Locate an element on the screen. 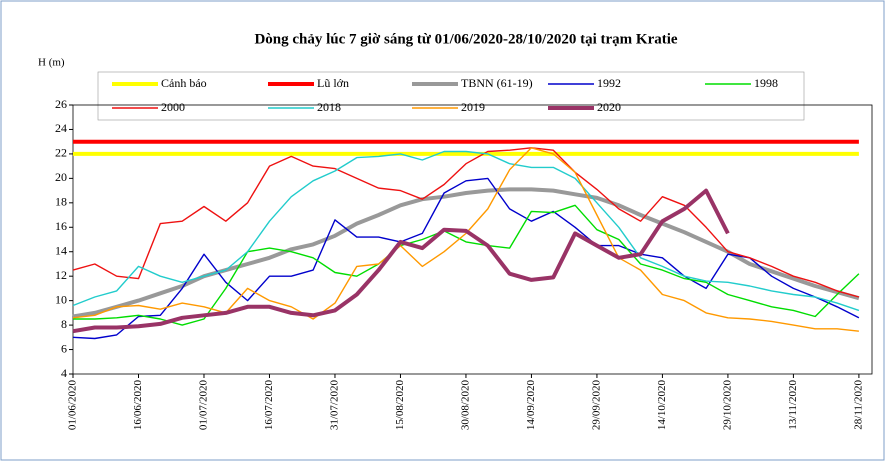  y-tick-label: 18 is located at coordinates (61, 202).